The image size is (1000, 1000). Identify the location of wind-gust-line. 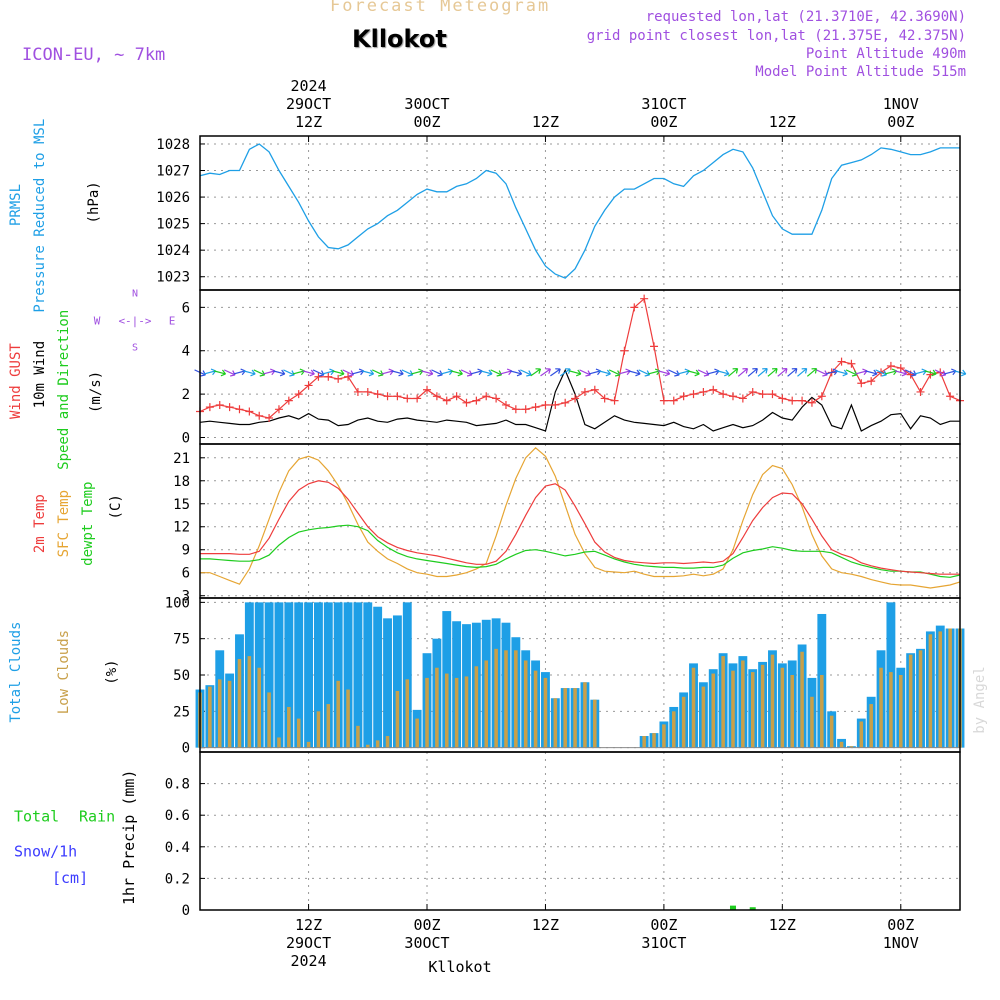
(580, 358).